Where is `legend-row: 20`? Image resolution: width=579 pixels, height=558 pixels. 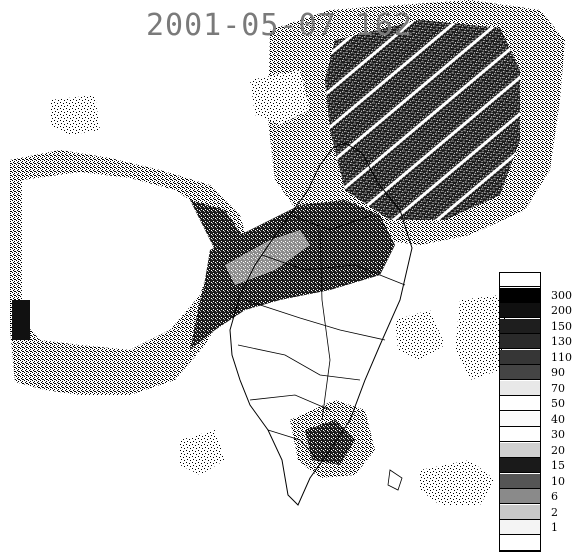
legend-row: 20 is located at coordinates (539, 450).